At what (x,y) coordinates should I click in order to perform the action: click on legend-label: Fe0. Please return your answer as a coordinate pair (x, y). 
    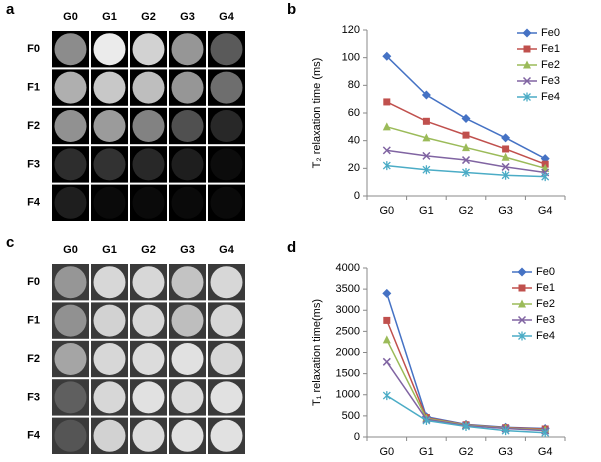
    Looking at the image, I should click on (545, 272).